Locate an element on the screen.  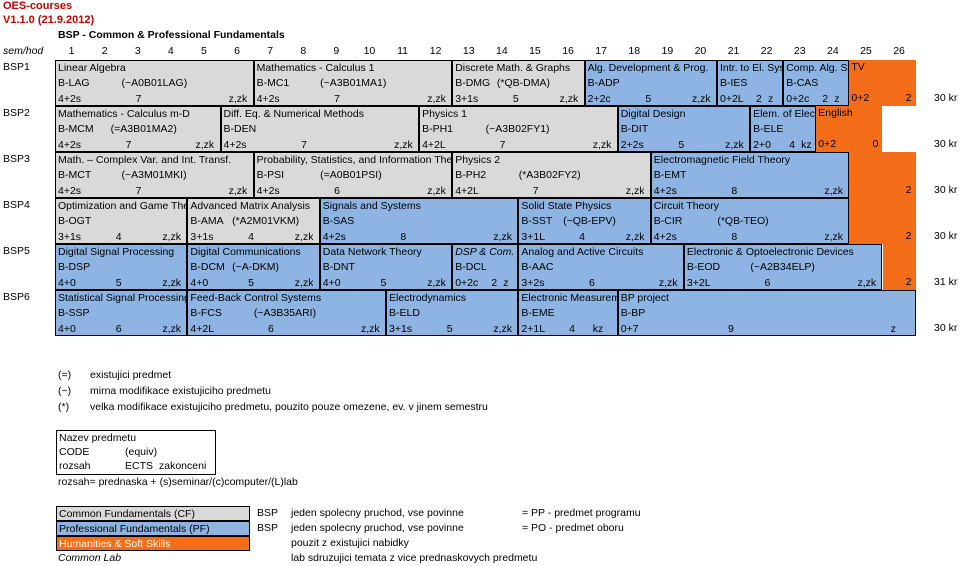
legend-label: Professional Fundamentals (PF) is located at coordinates (134, 529).